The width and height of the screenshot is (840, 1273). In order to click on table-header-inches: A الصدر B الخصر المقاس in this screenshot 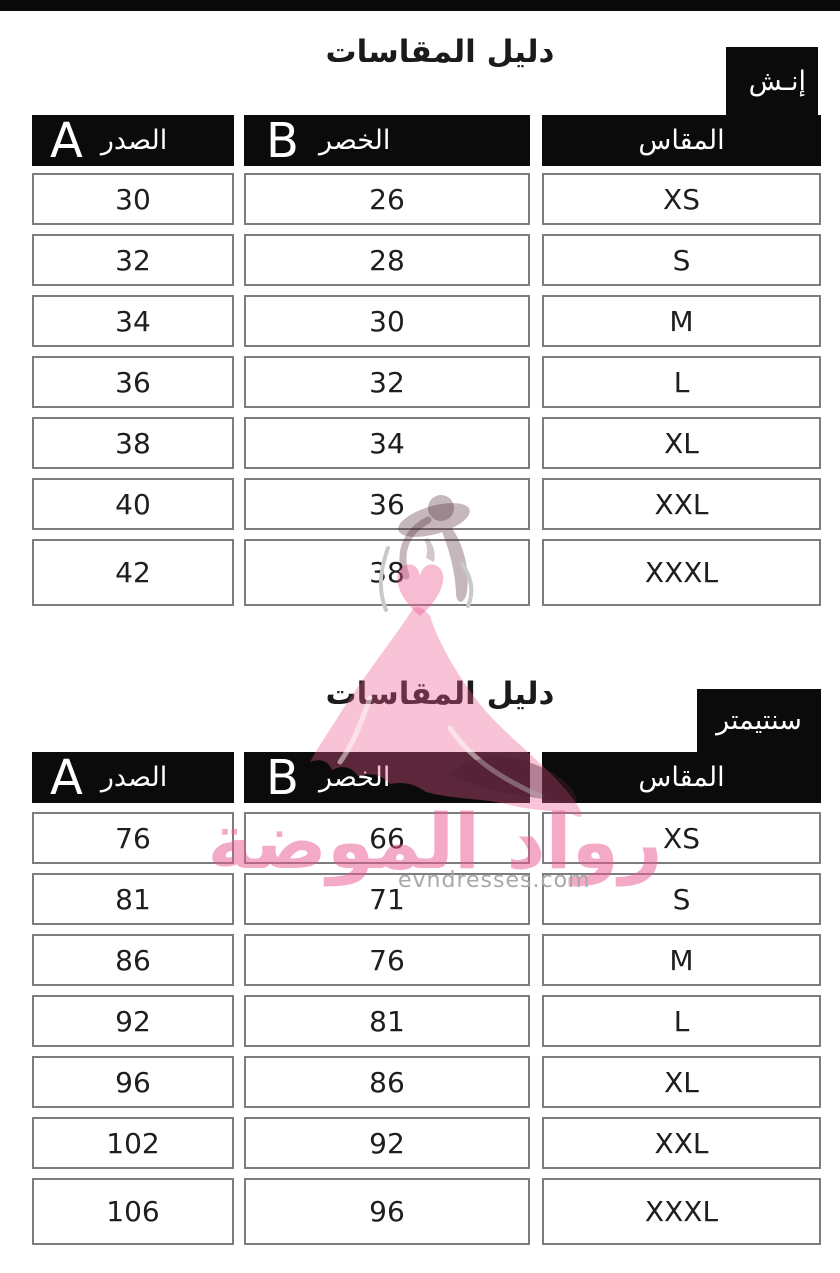, I will do `click(420, 140)`.